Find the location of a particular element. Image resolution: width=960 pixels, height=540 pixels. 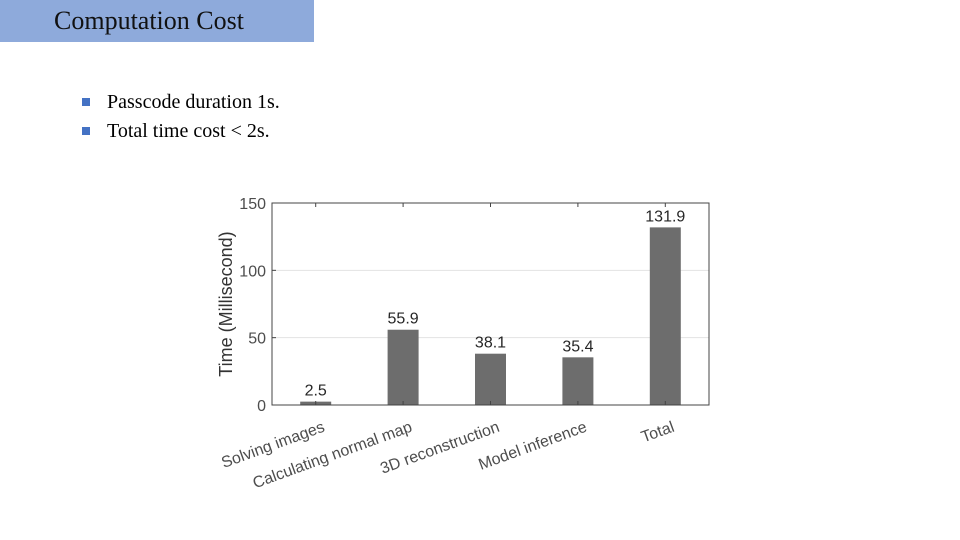

y-tick-label: 50 is located at coordinates (257, 339).